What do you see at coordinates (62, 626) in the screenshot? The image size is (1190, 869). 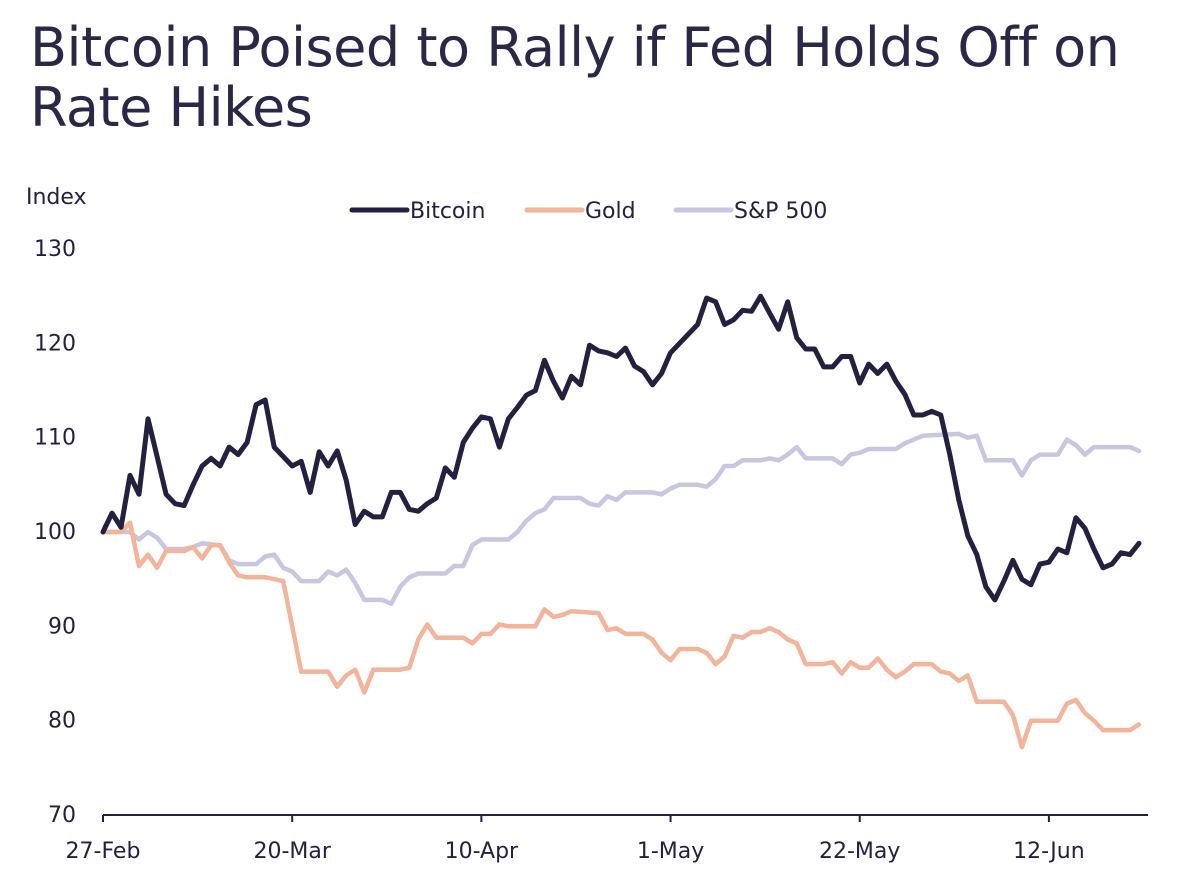 I see `y-tick-label: 90` at bounding box center [62, 626].